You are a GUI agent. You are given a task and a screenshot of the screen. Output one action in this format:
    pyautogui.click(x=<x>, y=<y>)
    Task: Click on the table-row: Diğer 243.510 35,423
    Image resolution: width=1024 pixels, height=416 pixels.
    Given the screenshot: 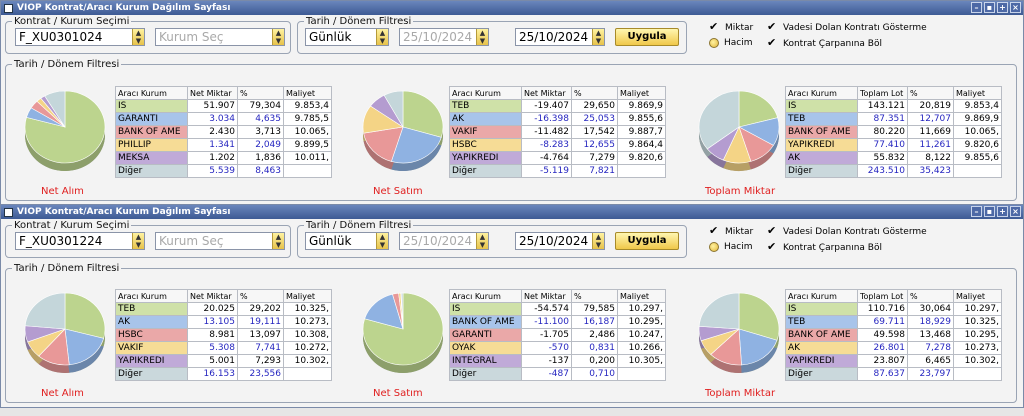 What is the action you would take?
    pyautogui.click(x=893, y=171)
    